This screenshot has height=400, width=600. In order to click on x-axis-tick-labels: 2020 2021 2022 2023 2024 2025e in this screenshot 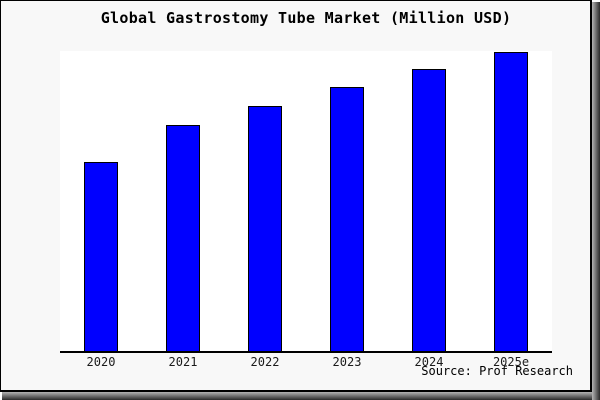, I will do `click(306, 362)`.